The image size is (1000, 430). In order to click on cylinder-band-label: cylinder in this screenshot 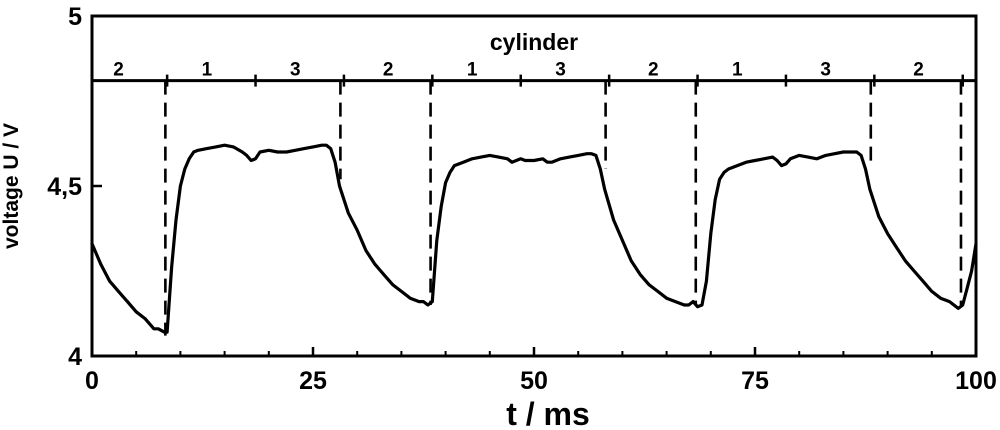, I will do `click(534, 42)`.